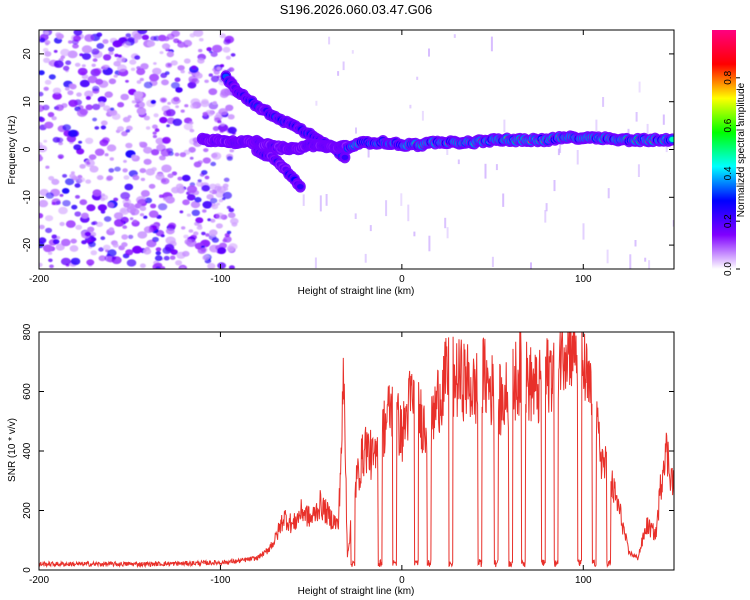  Describe the element at coordinates (139, 149) in the screenshot. I see `spectrogram-noise` at that location.